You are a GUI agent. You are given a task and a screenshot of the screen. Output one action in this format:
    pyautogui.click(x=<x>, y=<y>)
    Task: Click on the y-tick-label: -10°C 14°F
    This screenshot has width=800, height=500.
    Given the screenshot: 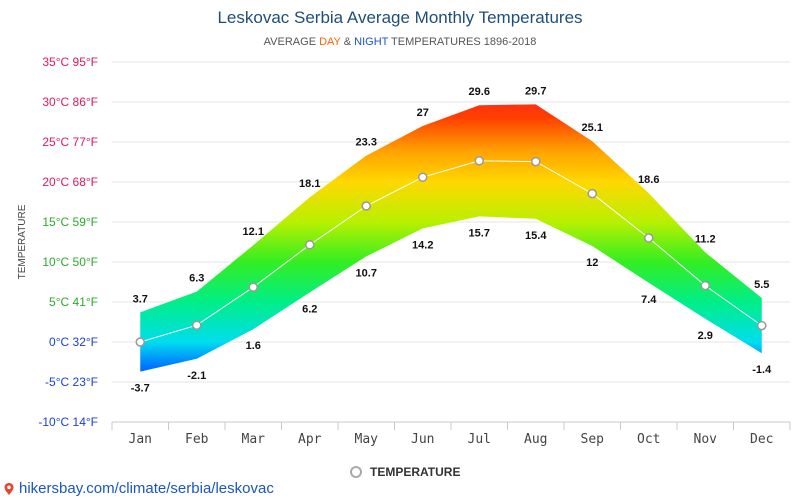 What is the action you would take?
    pyautogui.click(x=68, y=422)
    